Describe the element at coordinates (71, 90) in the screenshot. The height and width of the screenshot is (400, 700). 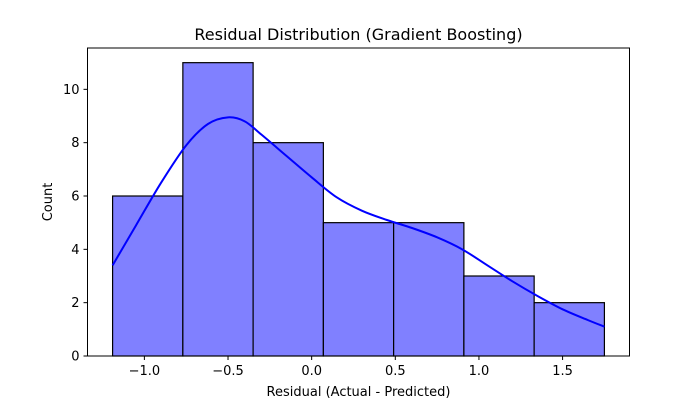
I see `y-tick-label: 10` at that location.